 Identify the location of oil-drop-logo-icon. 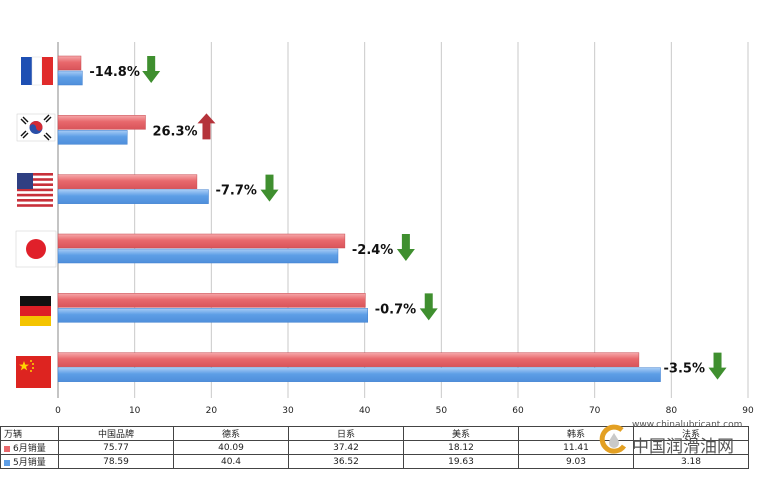
(613, 439).